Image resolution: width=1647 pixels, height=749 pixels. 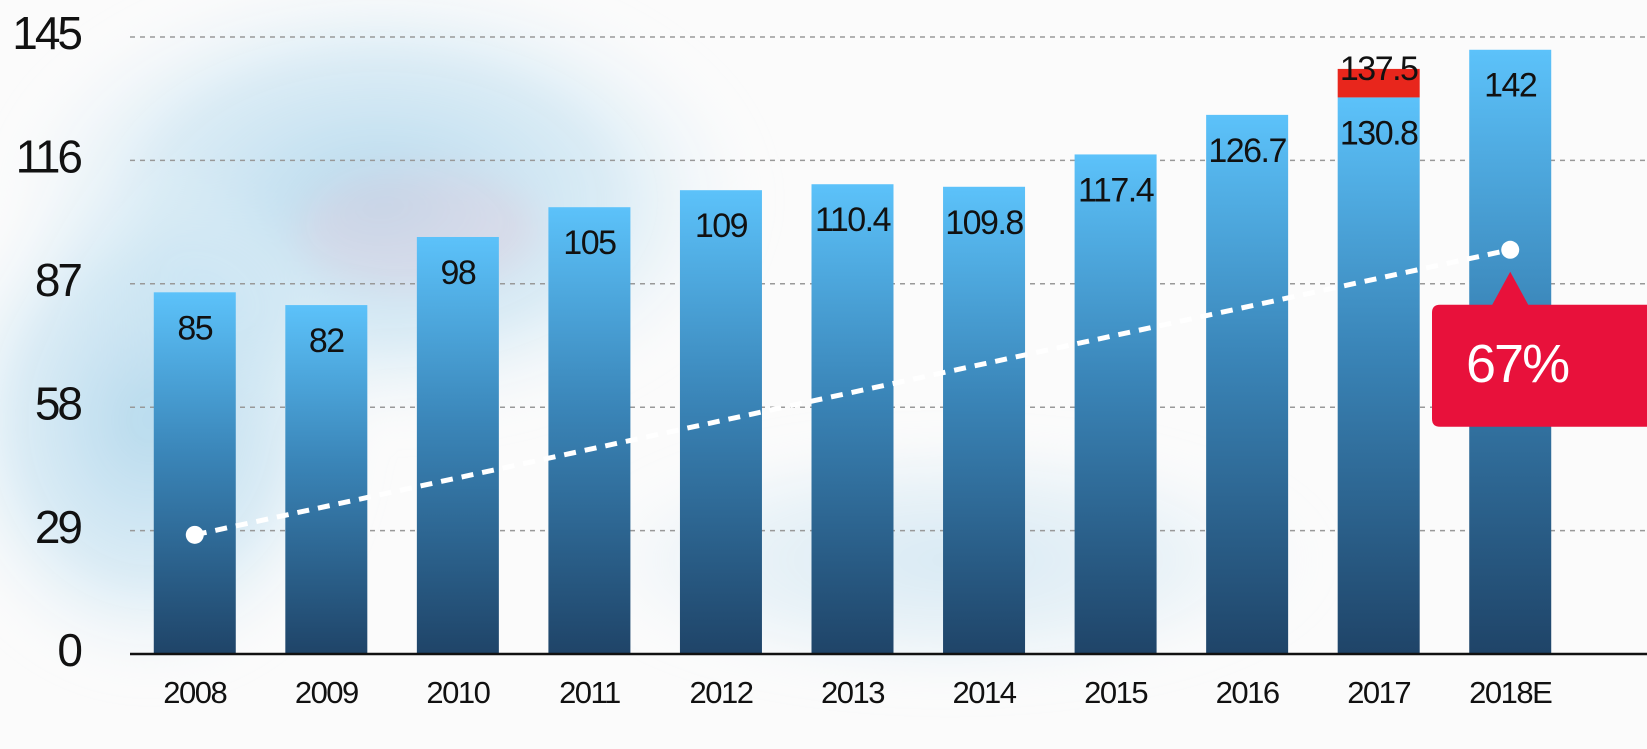 What do you see at coordinates (49, 157) in the screenshot?
I see `y-tick-label: 116` at bounding box center [49, 157].